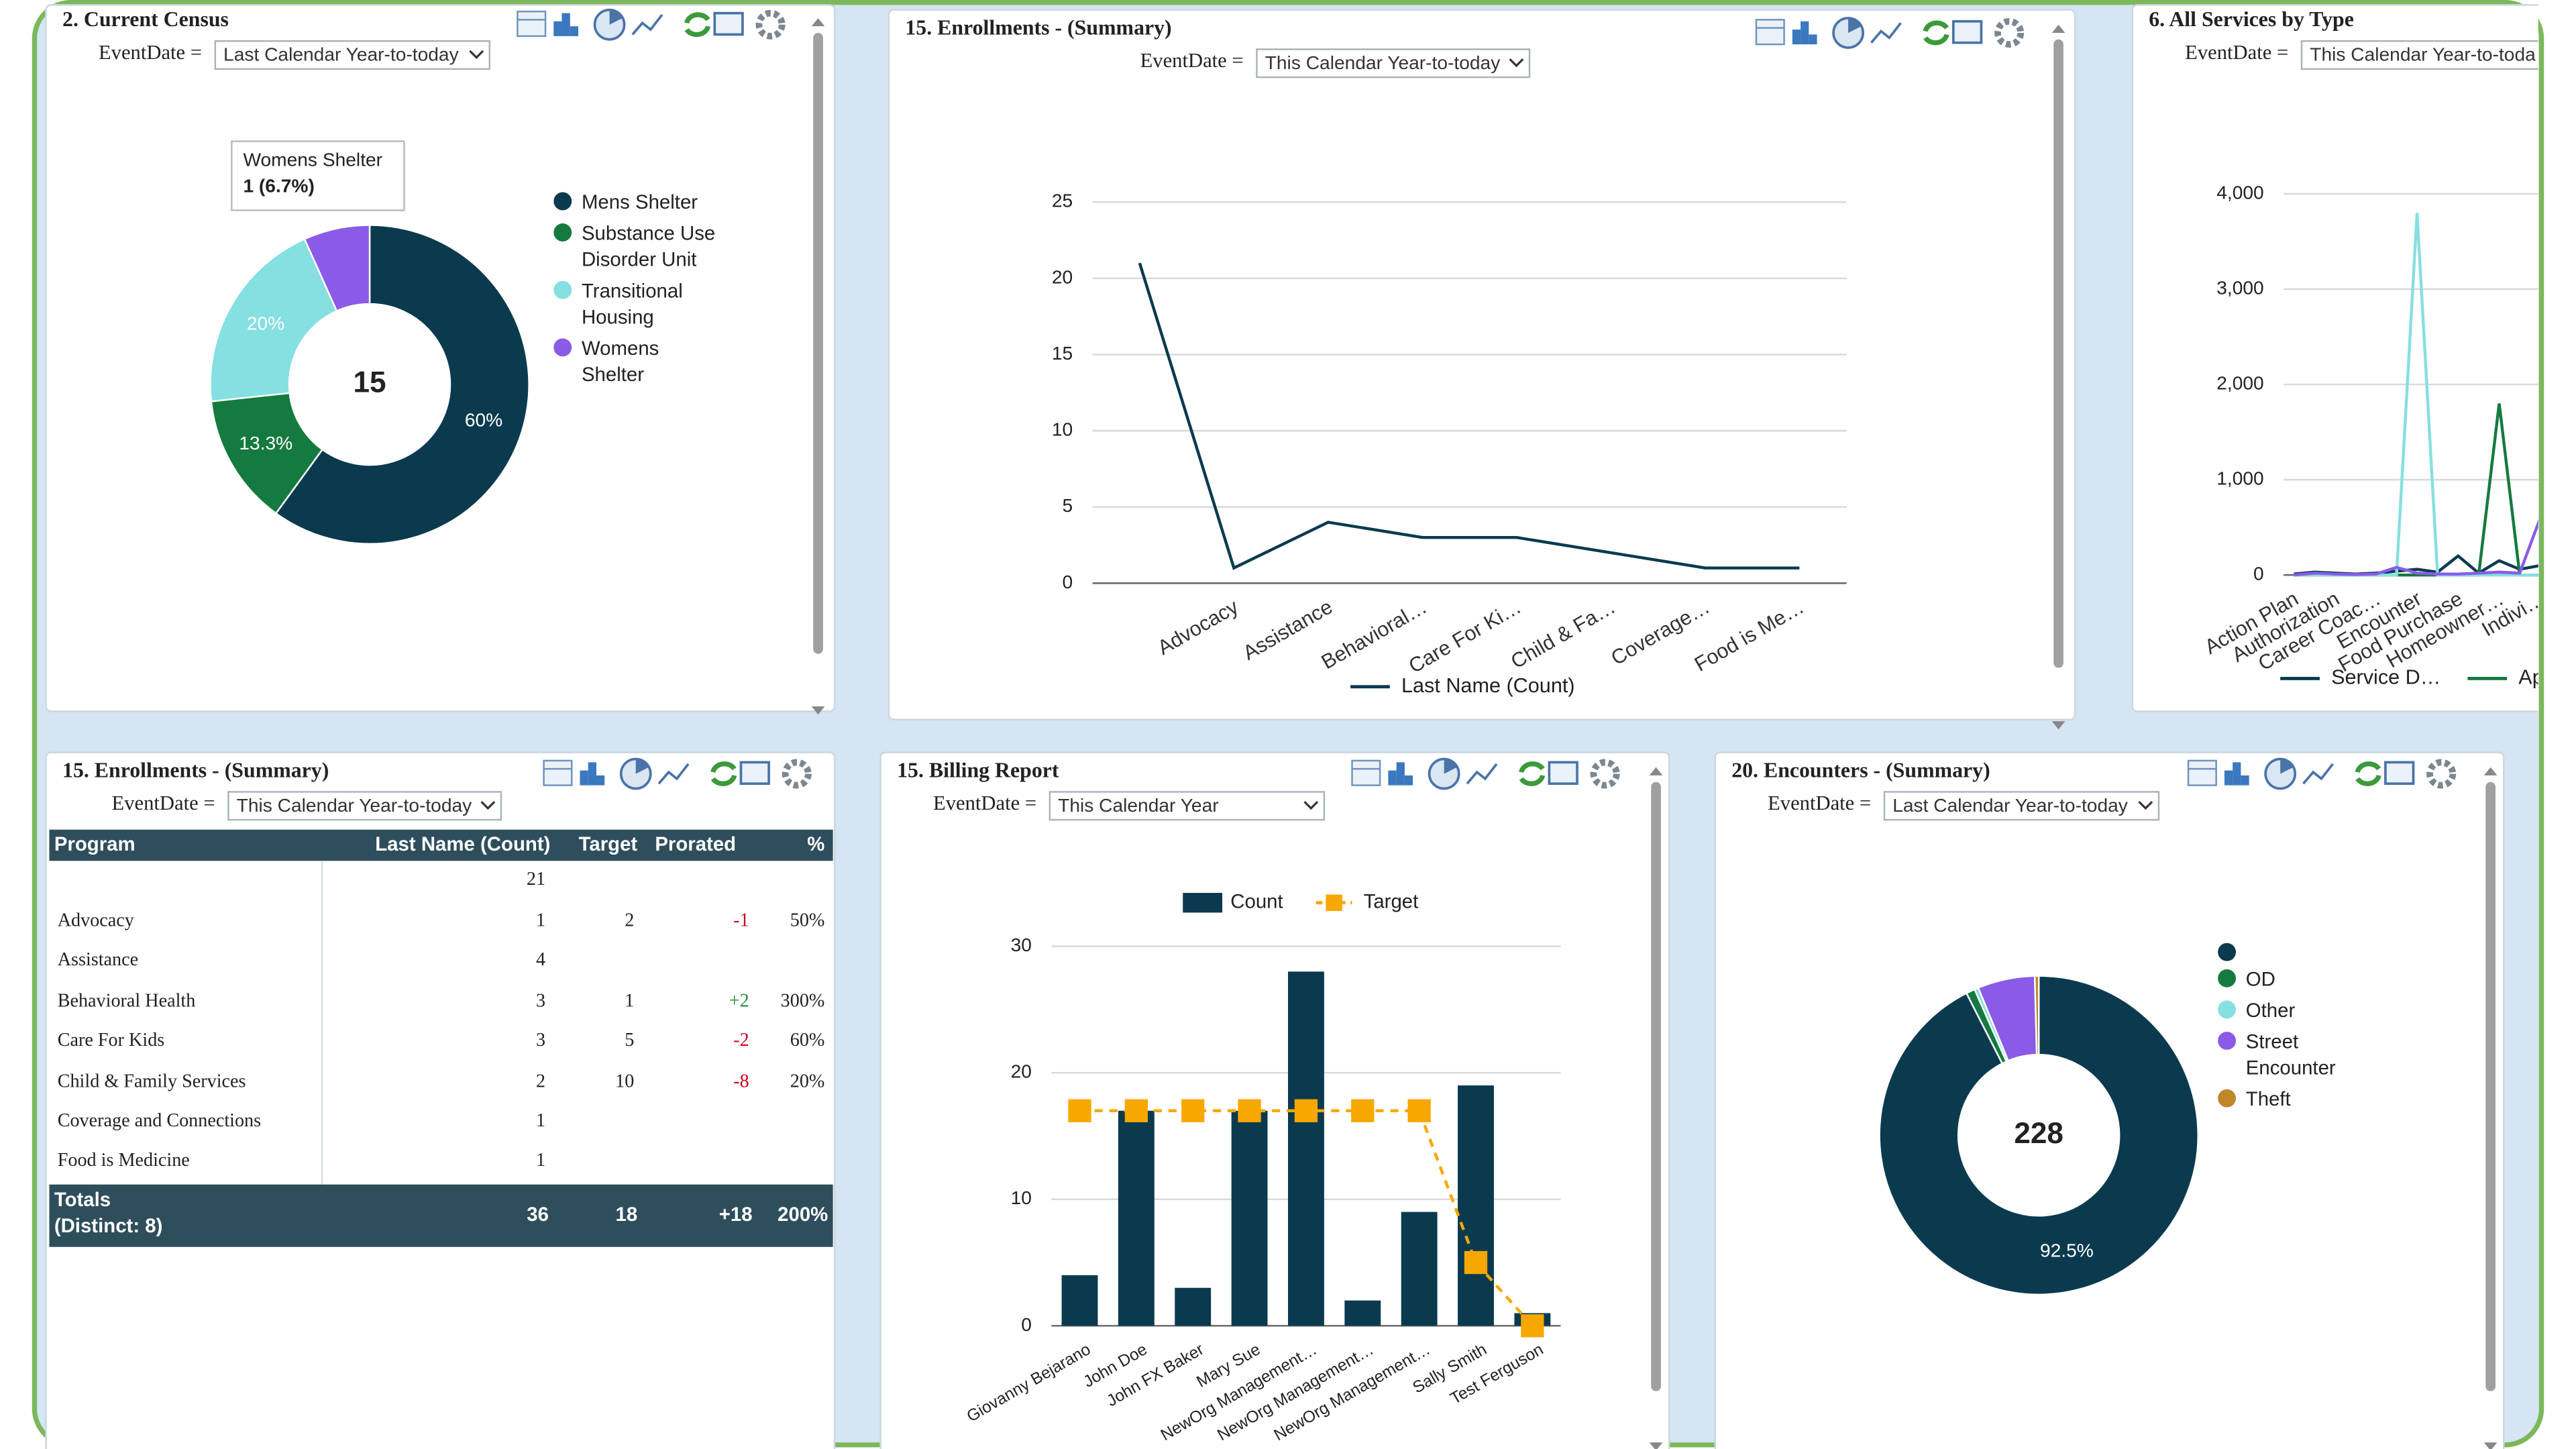  What do you see at coordinates (624, 1081) in the screenshot?
I see `table-cell: 10` at bounding box center [624, 1081].